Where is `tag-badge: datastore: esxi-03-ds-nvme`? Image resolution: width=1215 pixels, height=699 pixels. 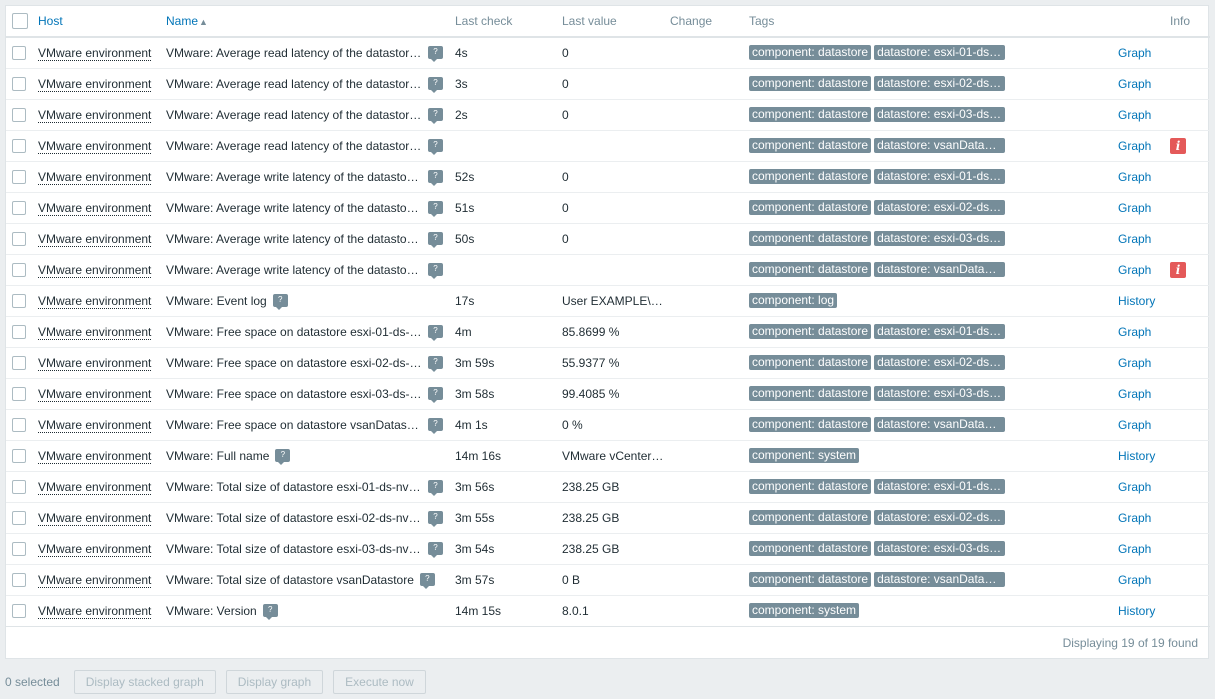 tag-badge: datastore: esxi-03-ds-nvme is located at coordinates (940, 239).